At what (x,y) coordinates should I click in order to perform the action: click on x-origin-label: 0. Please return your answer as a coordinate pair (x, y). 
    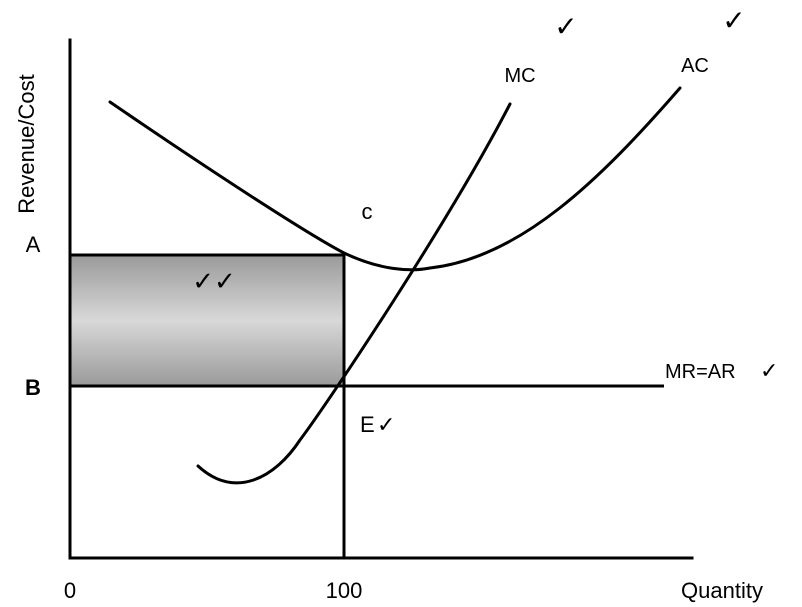
    Looking at the image, I should click on (70, 590).